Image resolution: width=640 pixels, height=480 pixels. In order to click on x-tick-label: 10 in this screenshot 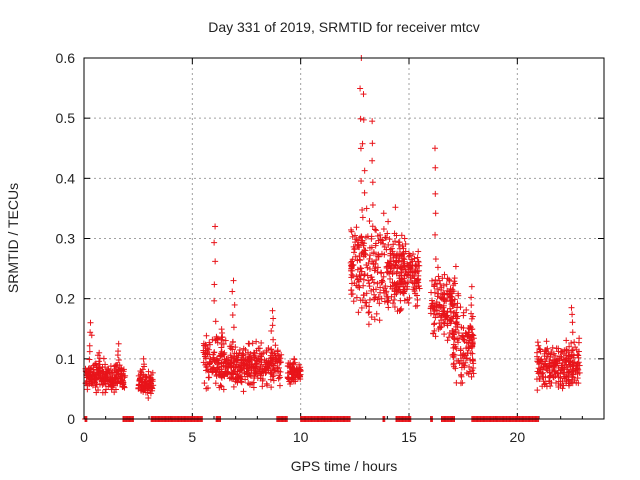, I will do `click(301, 437)`.